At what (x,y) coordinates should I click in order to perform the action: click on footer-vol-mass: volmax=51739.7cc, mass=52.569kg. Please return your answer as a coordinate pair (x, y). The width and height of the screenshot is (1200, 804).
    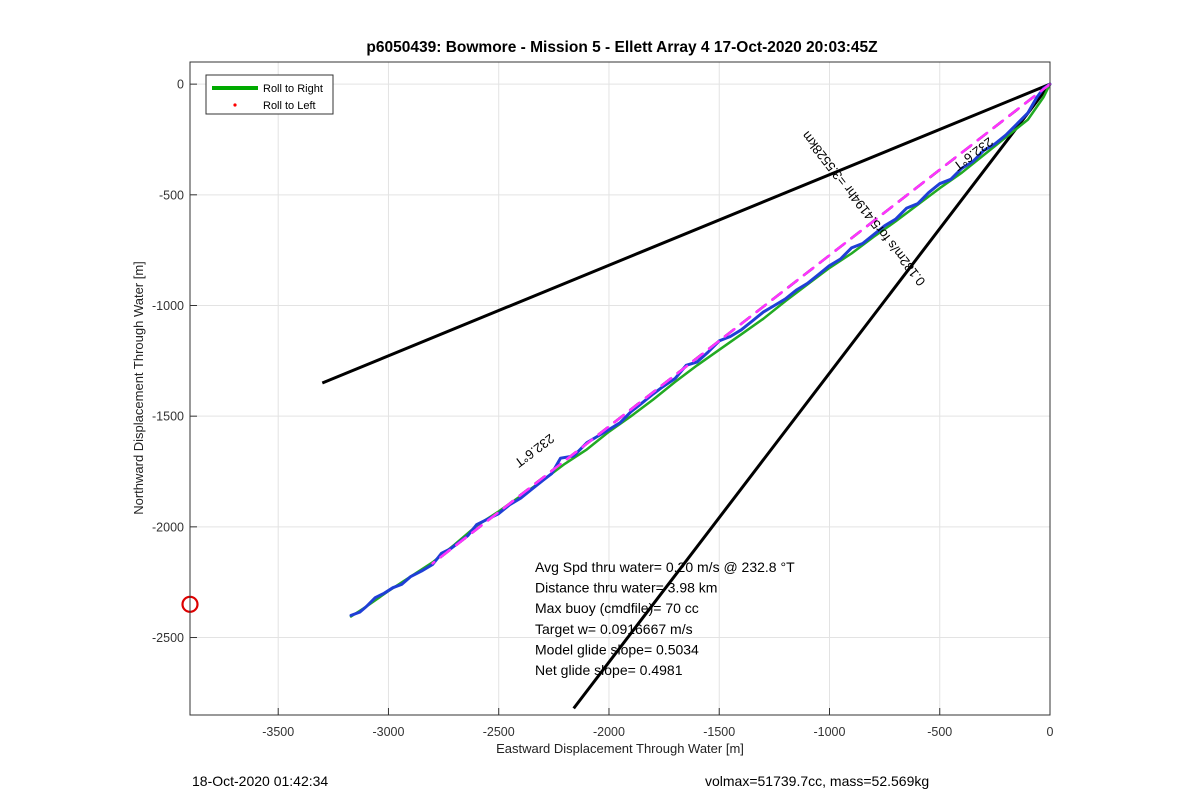
    Looking at the image, I should click on (817, 781).